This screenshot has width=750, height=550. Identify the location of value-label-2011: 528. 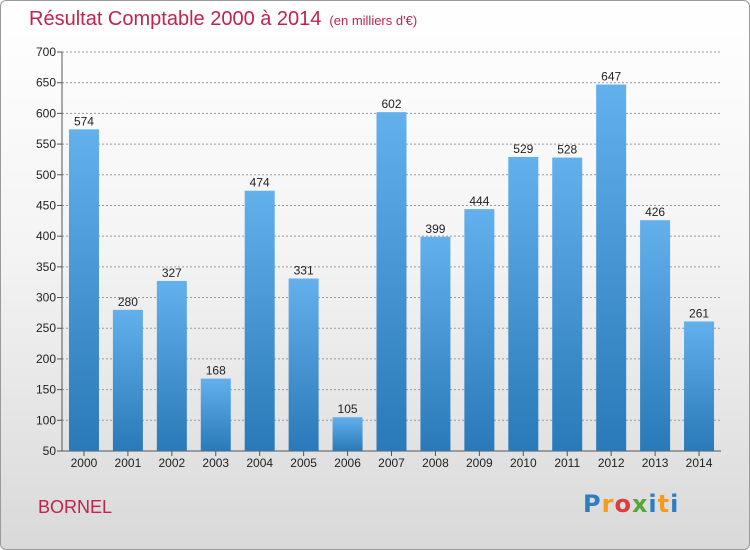
(567, 150).